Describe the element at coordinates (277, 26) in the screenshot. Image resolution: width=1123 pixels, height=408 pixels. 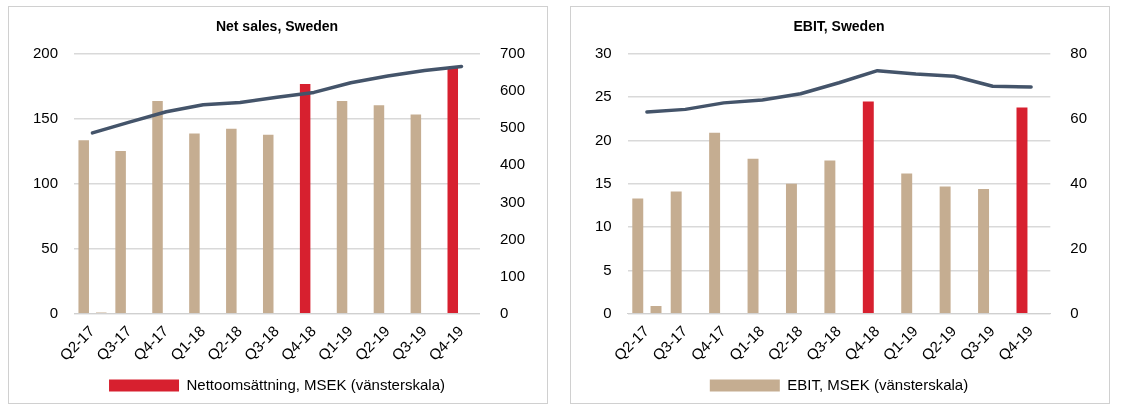
I see `chart-title: Net sales, Sweden` at that location.